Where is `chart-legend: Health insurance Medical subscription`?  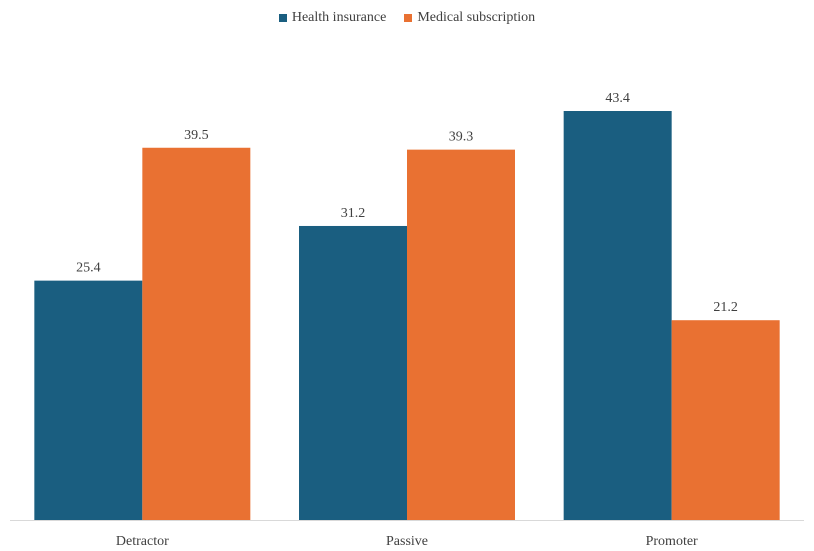
chart-legend: Health insurance Medical subscription is located at coordinates (407, 18).